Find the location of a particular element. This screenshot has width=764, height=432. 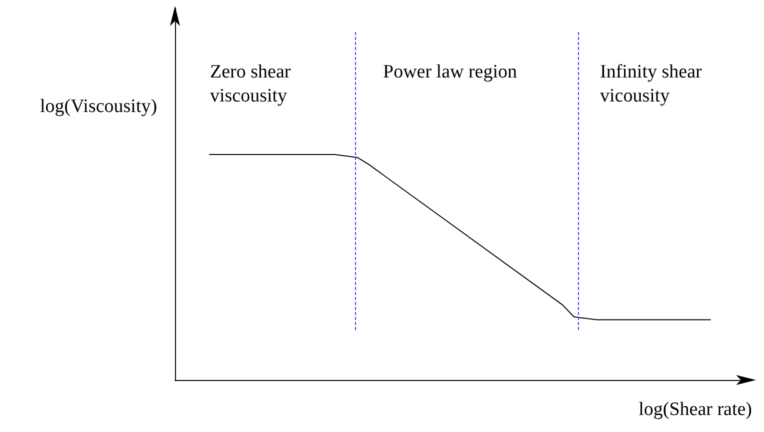

text: Zero shear viscousity is located at coordinates (253, 84).